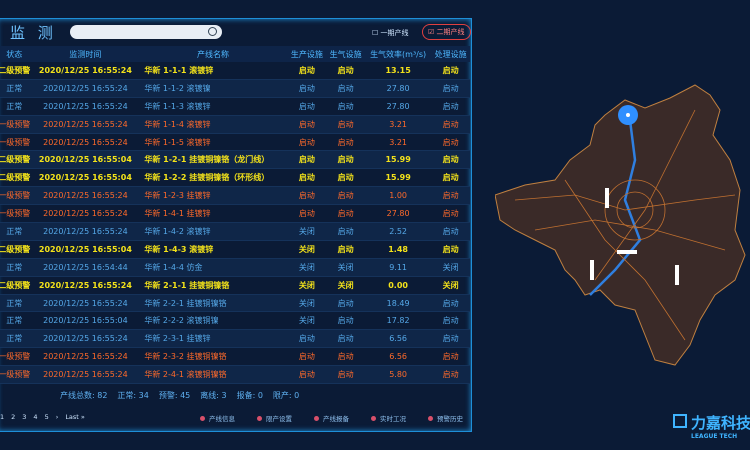  Describe the element at coordinates (445, 419) in the screenshot. I see `tab: 预警历史` at that location.